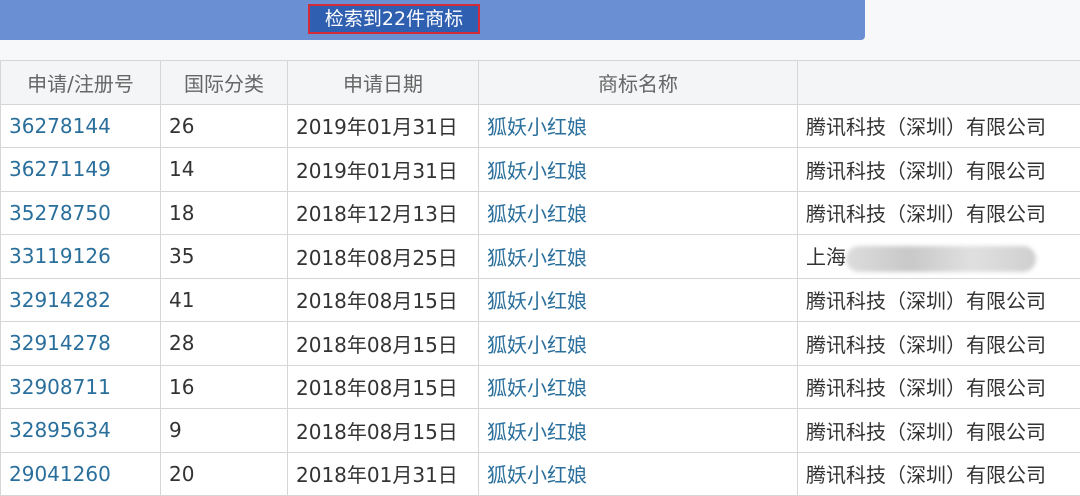  What do you see at coordinates (181, 343) in the screenshot?
I see `class-cell-text: 28` at bounding box center [181, 343].